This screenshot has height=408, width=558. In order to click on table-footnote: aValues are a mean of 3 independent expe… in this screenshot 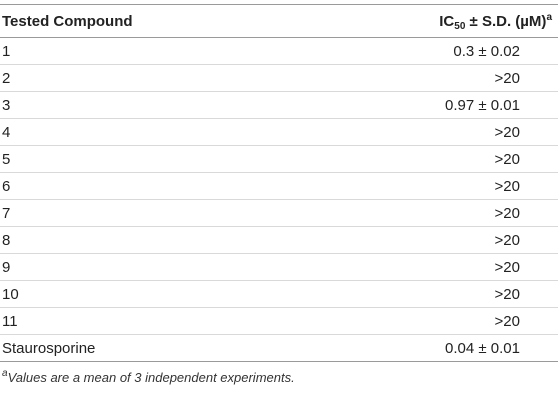, I will do `click(279, 374)`.